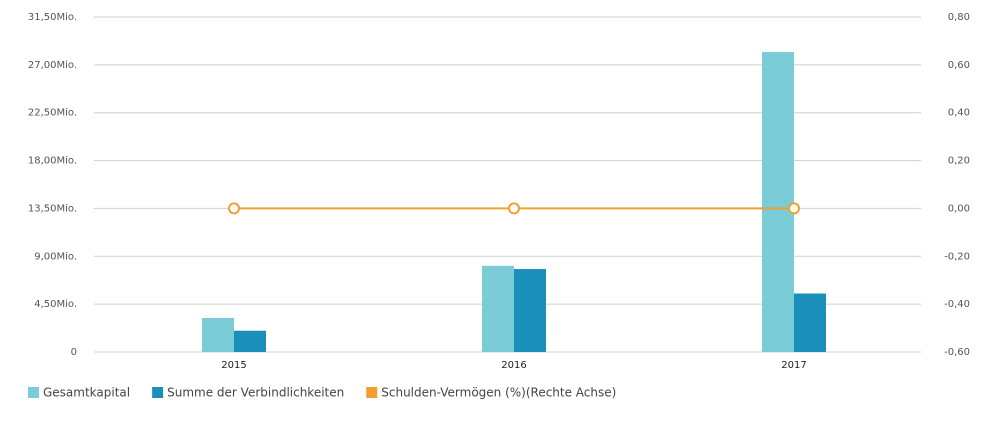  I want to click on y2-tick-label: 0,60, so click(959, 65).